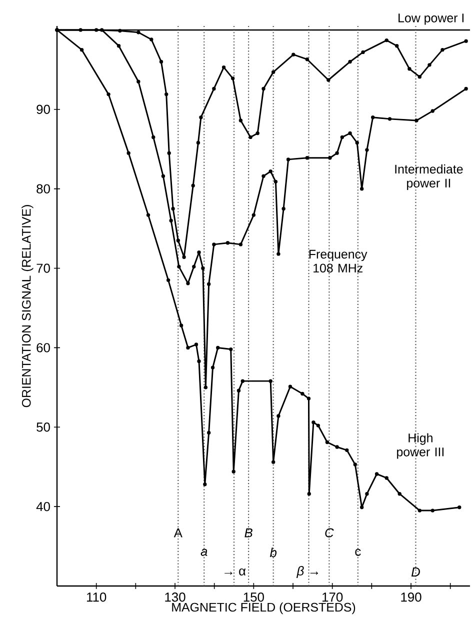 Image resolution: width=474 pixels, height=627 pixels. Describe the element at coordinates (254, 597) in the screenshot. I see `x-tick-label: 150` at that location.